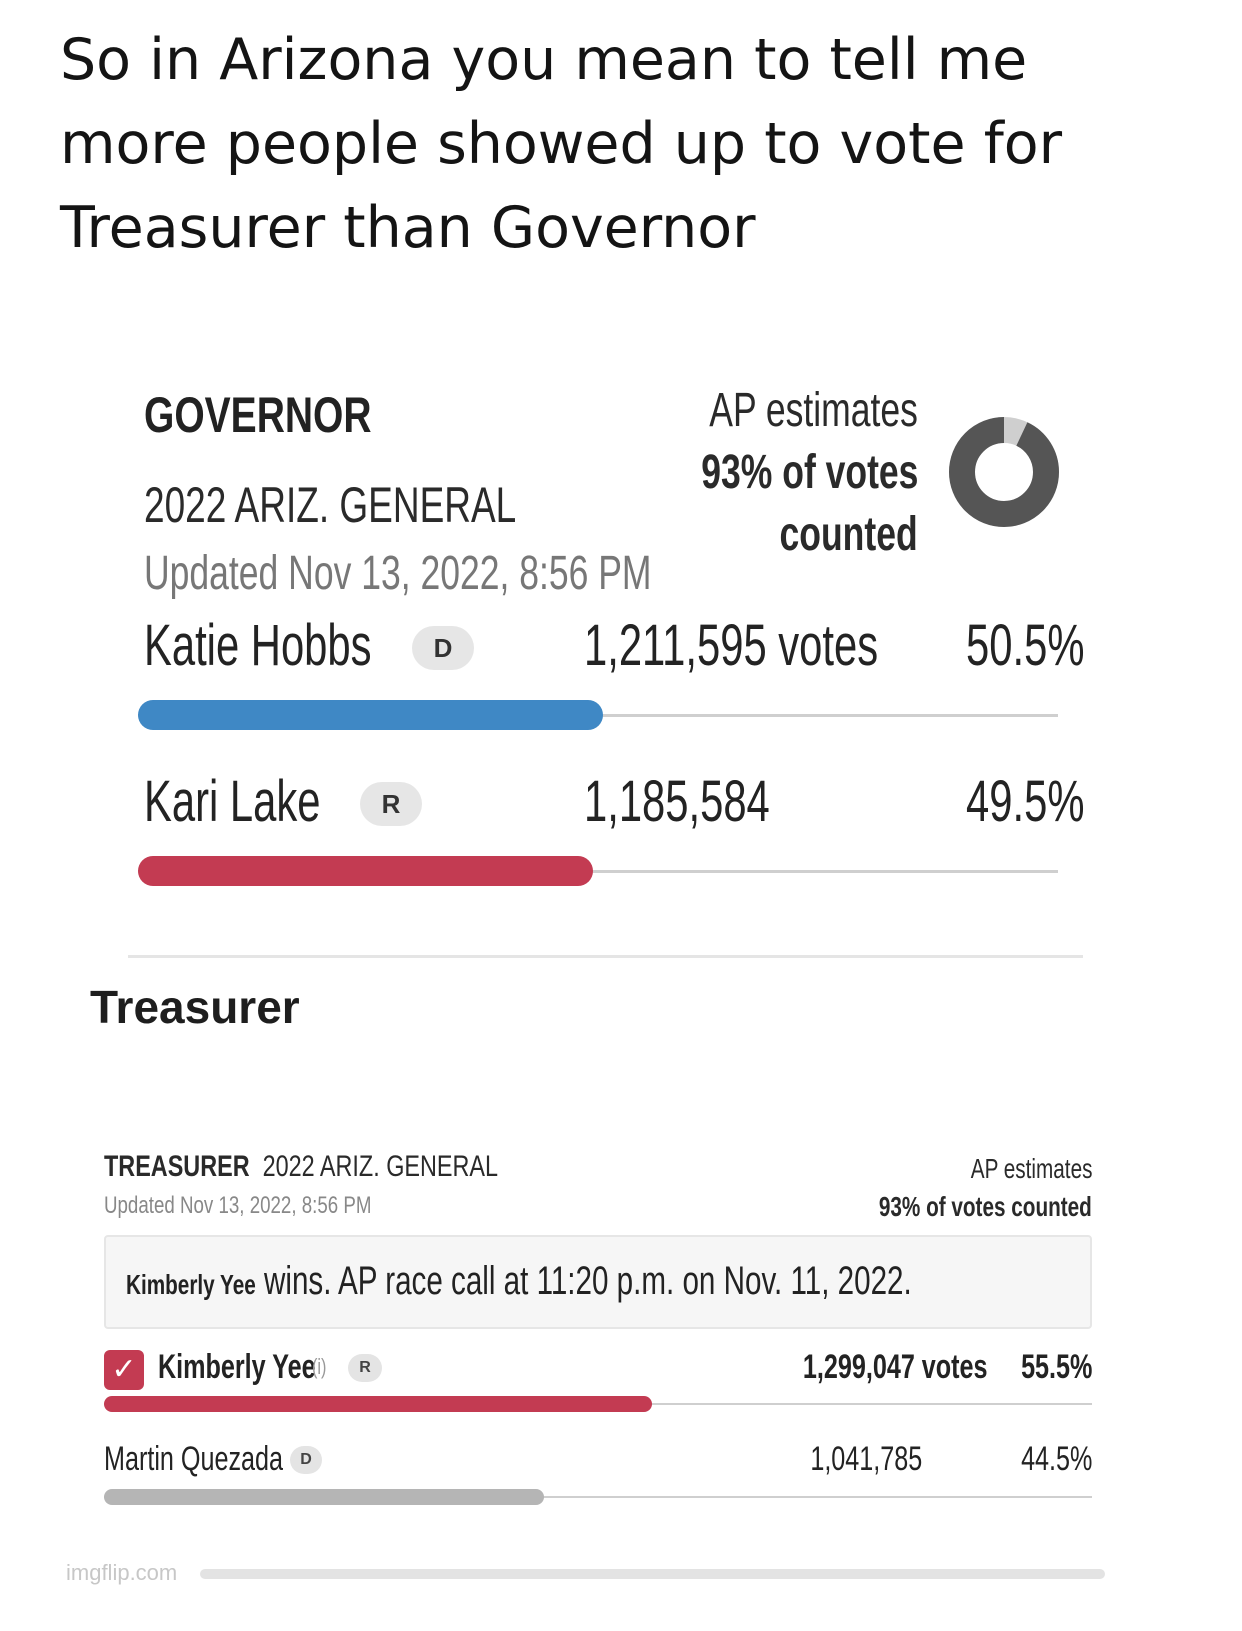 This screenshot has height=1631, width=1242. What do you see at coordinates (238, 1205) in the screenshot?
I see `treasurer-updated-timestamp: Updated Nov 13, 2022, 8:56 PM` at bounding box center [238, 1205].